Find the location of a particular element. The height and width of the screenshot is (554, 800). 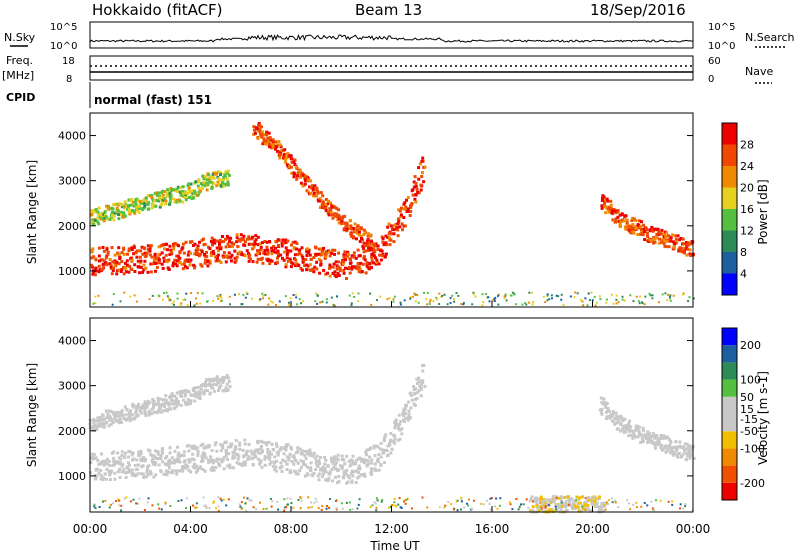

power-echo-band is located at coordinates (258, 218).